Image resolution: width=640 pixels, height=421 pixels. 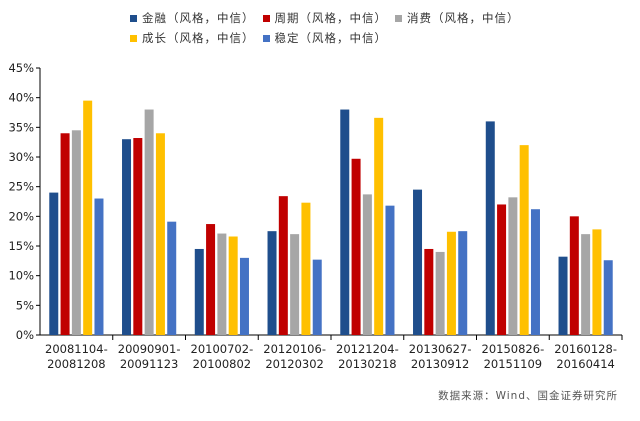 I want to click on y-tick-label: 30%, so click(x=21, y=157).